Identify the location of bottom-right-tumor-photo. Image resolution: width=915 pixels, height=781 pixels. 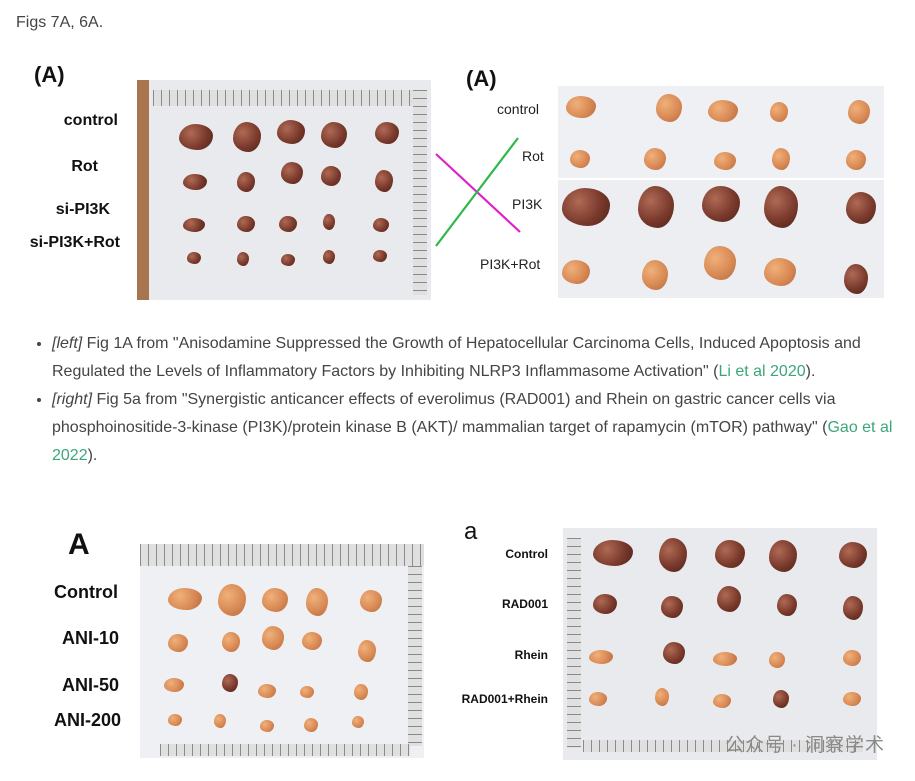
(720, 644).